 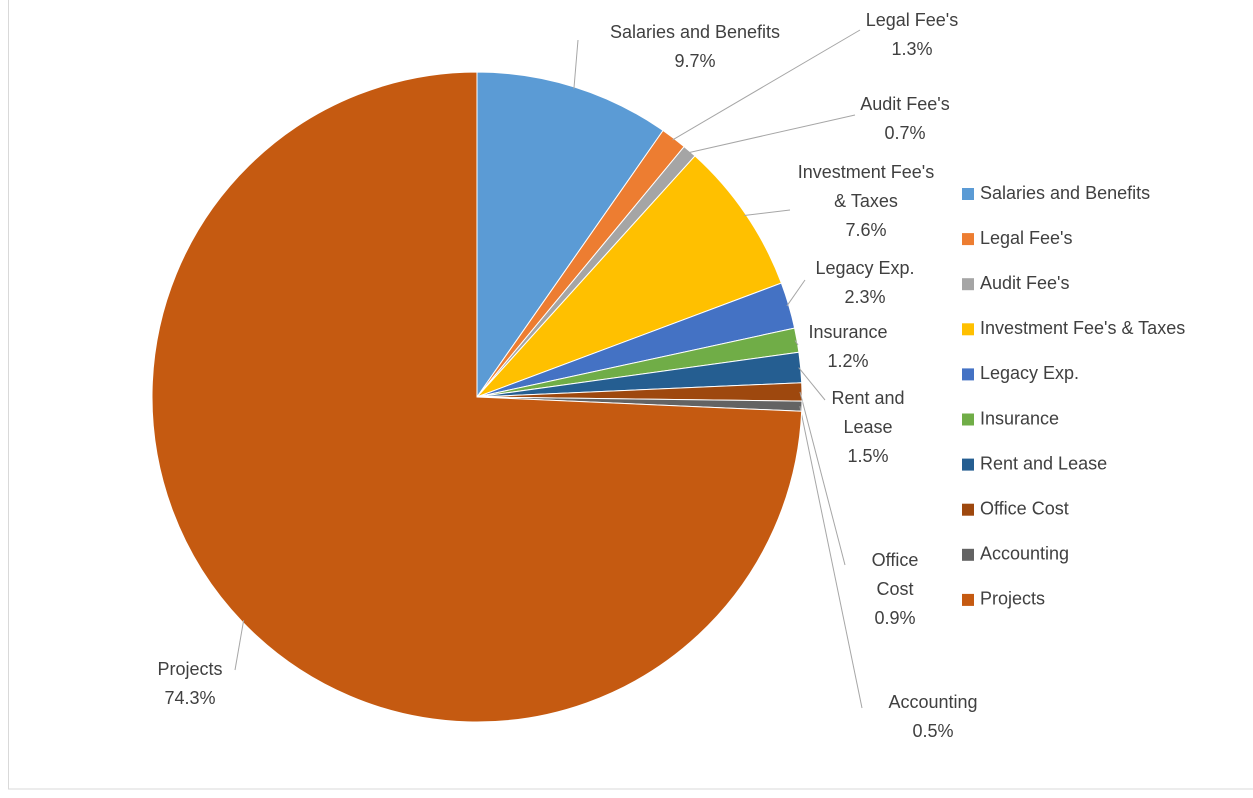 I want to click on legend-label: Legal Fee's, so click(x=1026, y=238).